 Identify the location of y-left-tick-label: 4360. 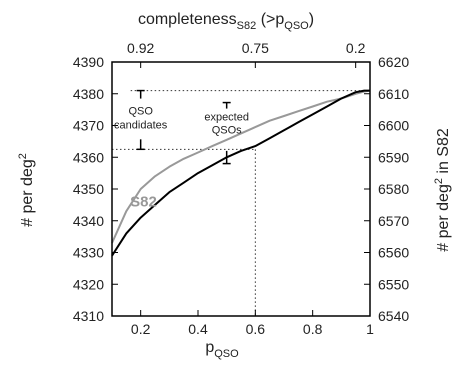
(88, 157).